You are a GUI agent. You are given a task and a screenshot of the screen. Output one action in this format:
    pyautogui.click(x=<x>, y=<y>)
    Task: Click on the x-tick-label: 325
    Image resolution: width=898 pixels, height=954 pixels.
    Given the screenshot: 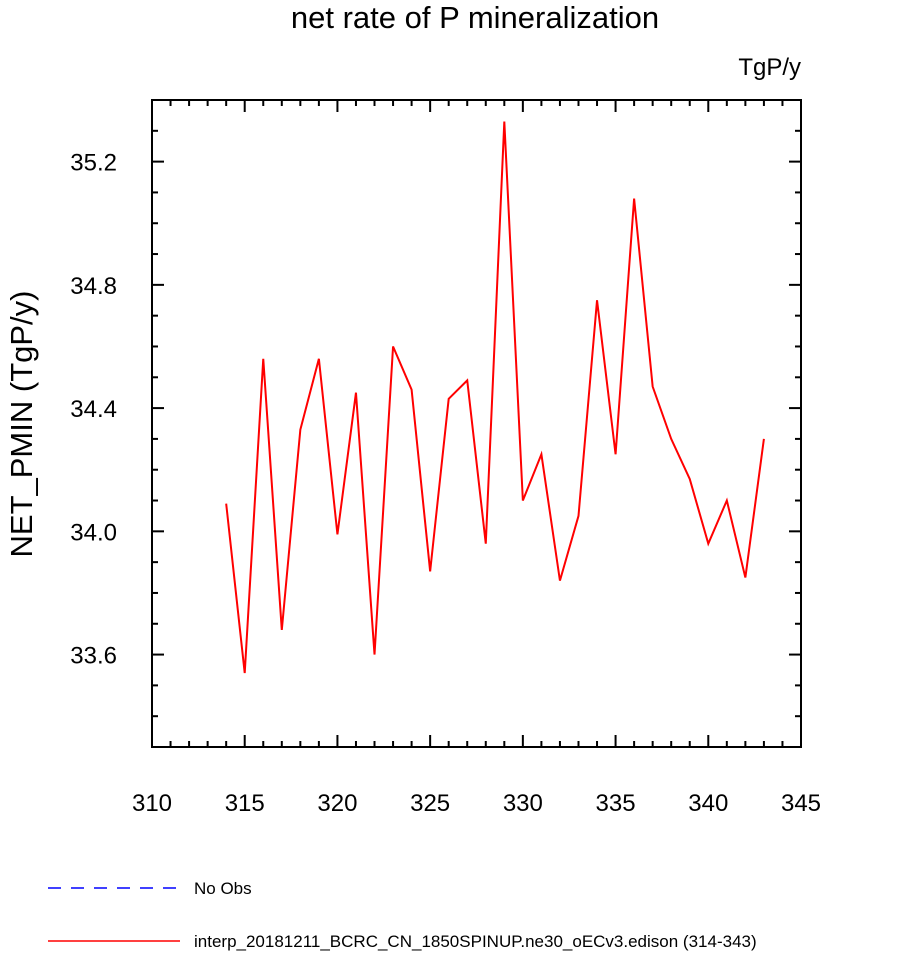 What is the action you would take?
    pyautogui.click(x=430, y=803)
    